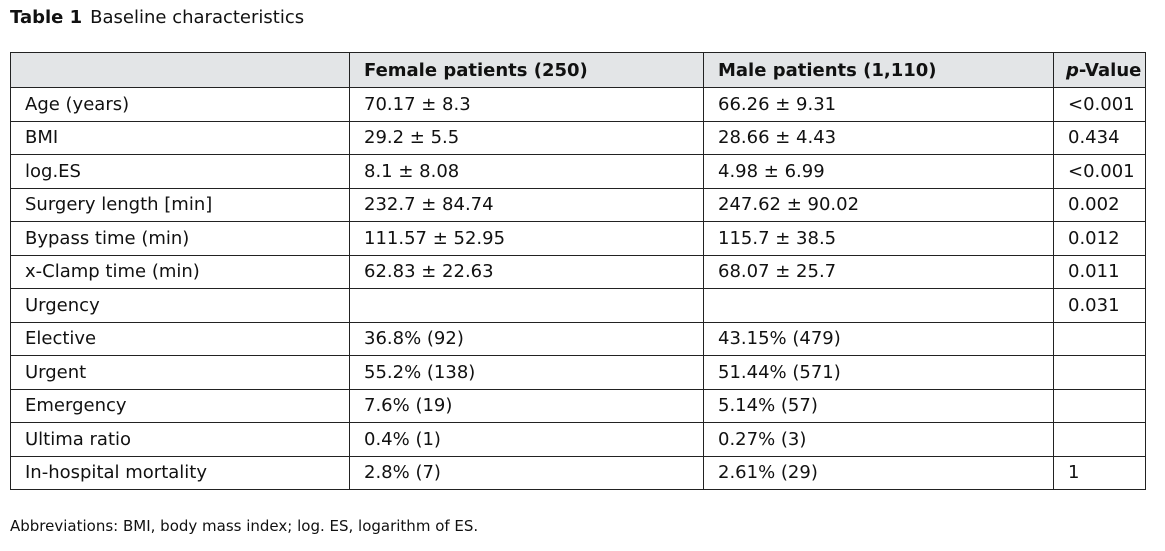  I want to click on table-caption: Table 1 Baseline characteristics, so click(157, 18).